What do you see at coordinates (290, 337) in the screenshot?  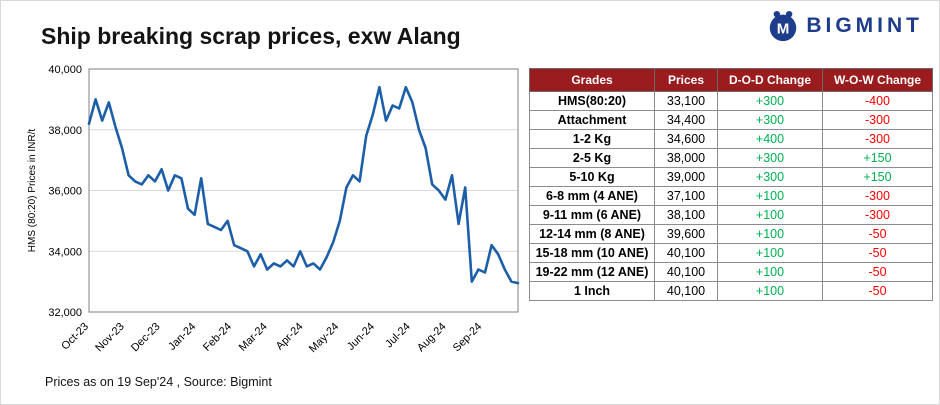 I see `svg-text: Apr-24` at bounding box center [290, 337].